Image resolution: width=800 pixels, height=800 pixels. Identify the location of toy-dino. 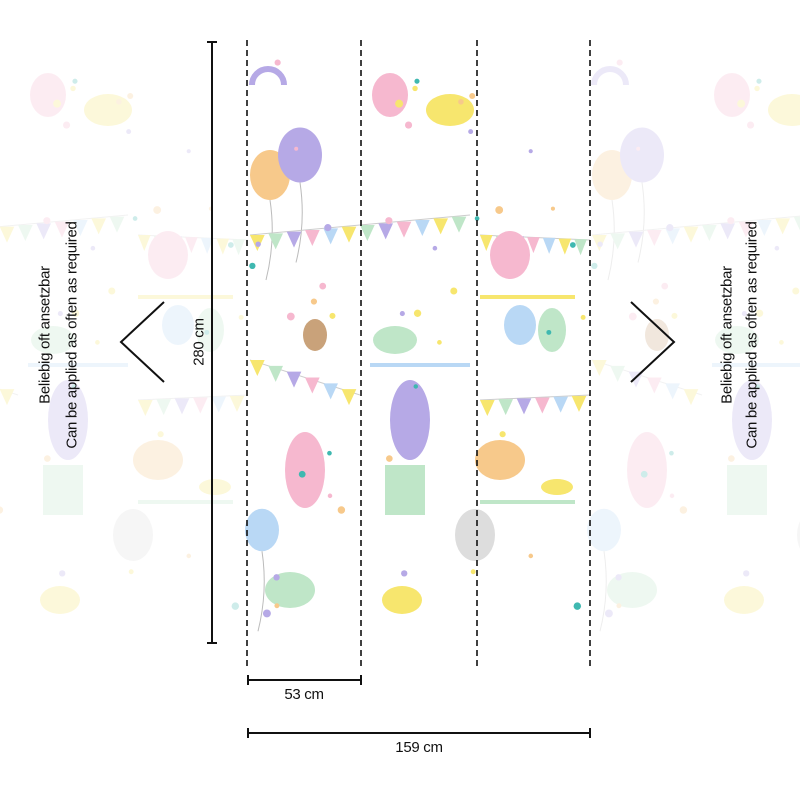
(60, 600).